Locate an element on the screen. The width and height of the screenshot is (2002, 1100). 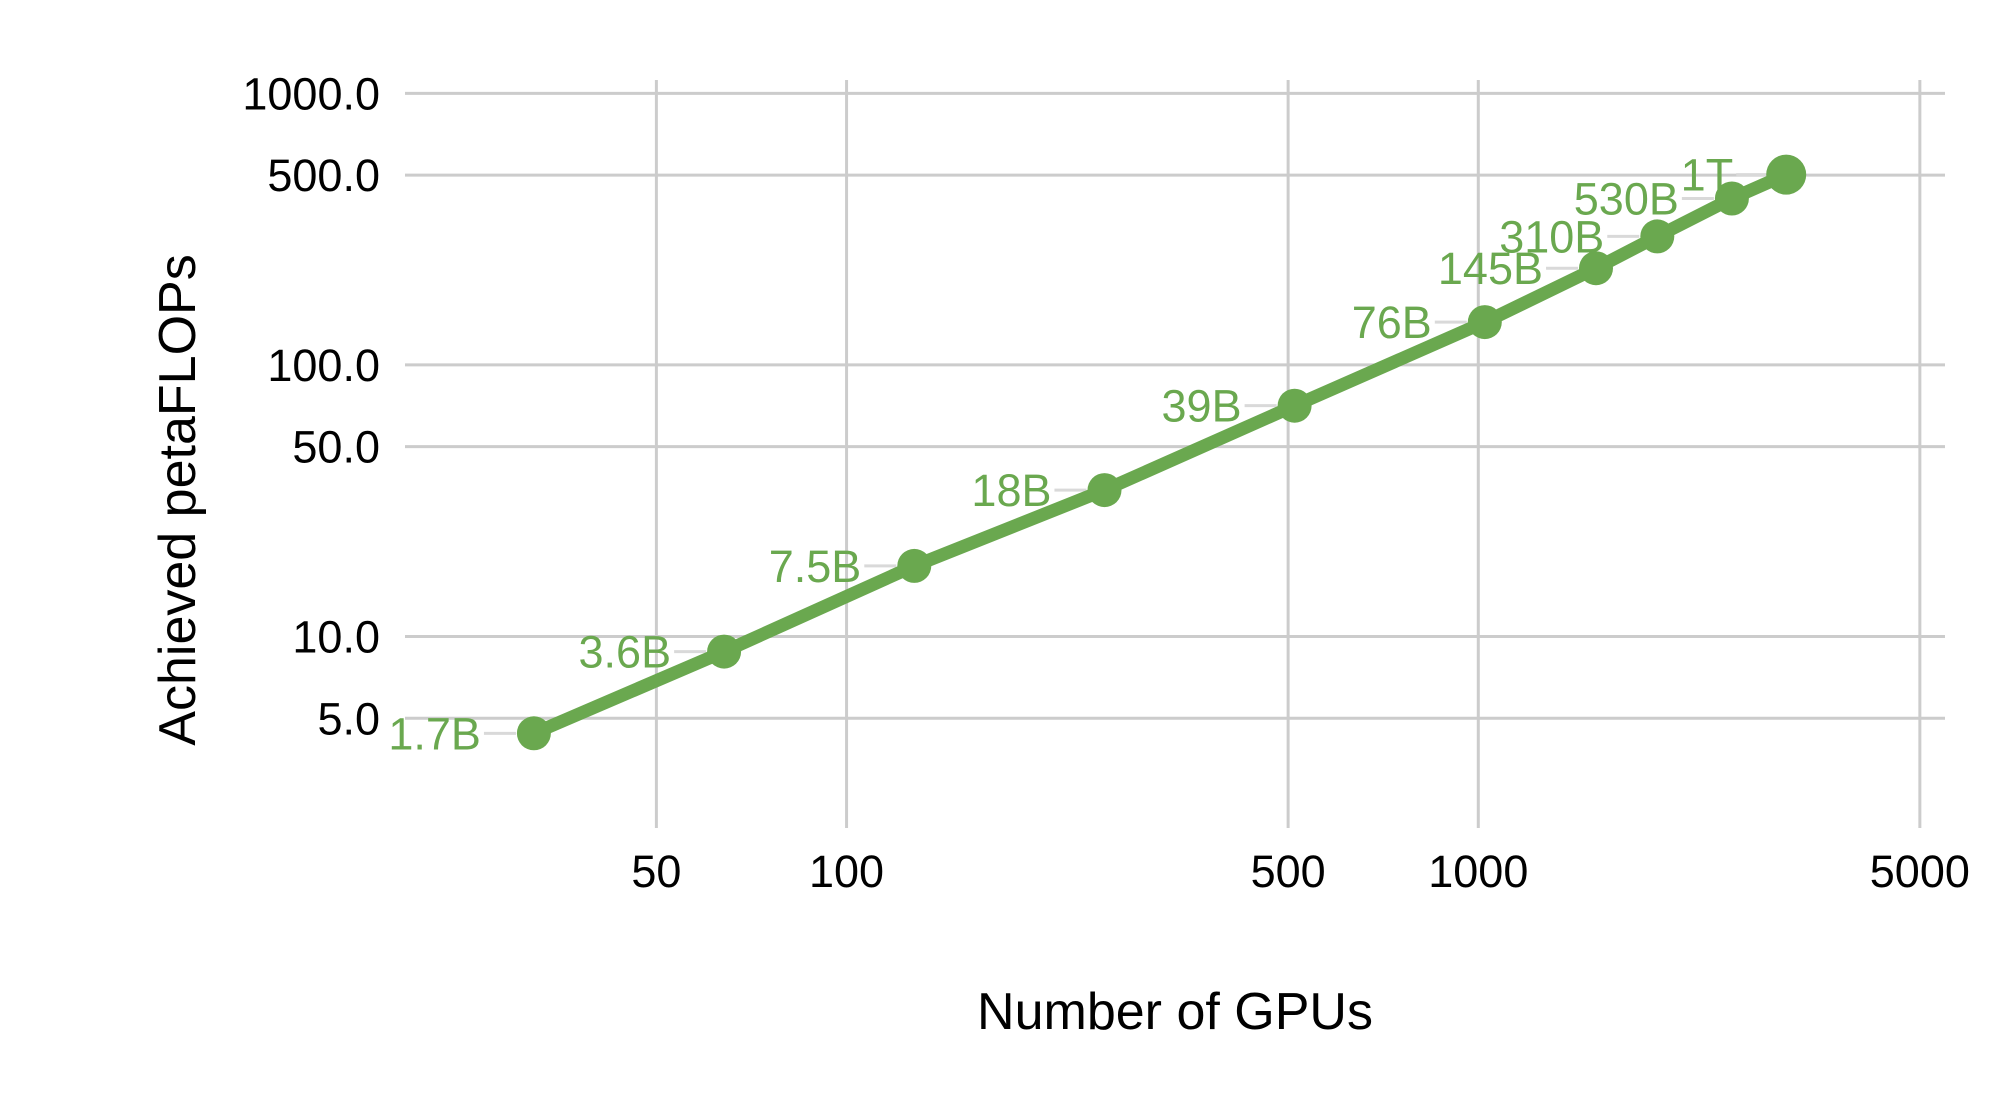
data-point-label: 76B is located at coordinates (1392, 322).